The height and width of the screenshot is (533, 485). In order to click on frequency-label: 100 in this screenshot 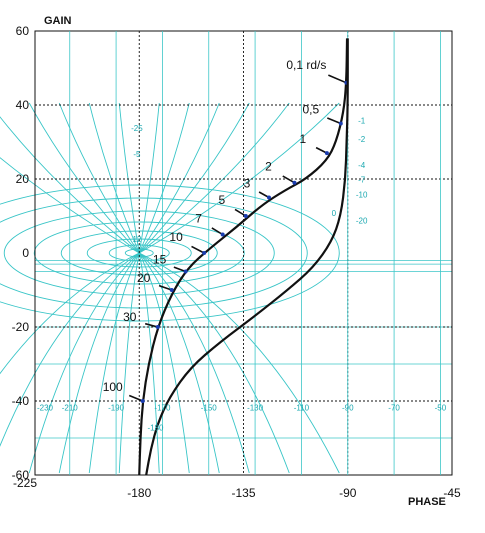, I will do `click(113, 387)`.